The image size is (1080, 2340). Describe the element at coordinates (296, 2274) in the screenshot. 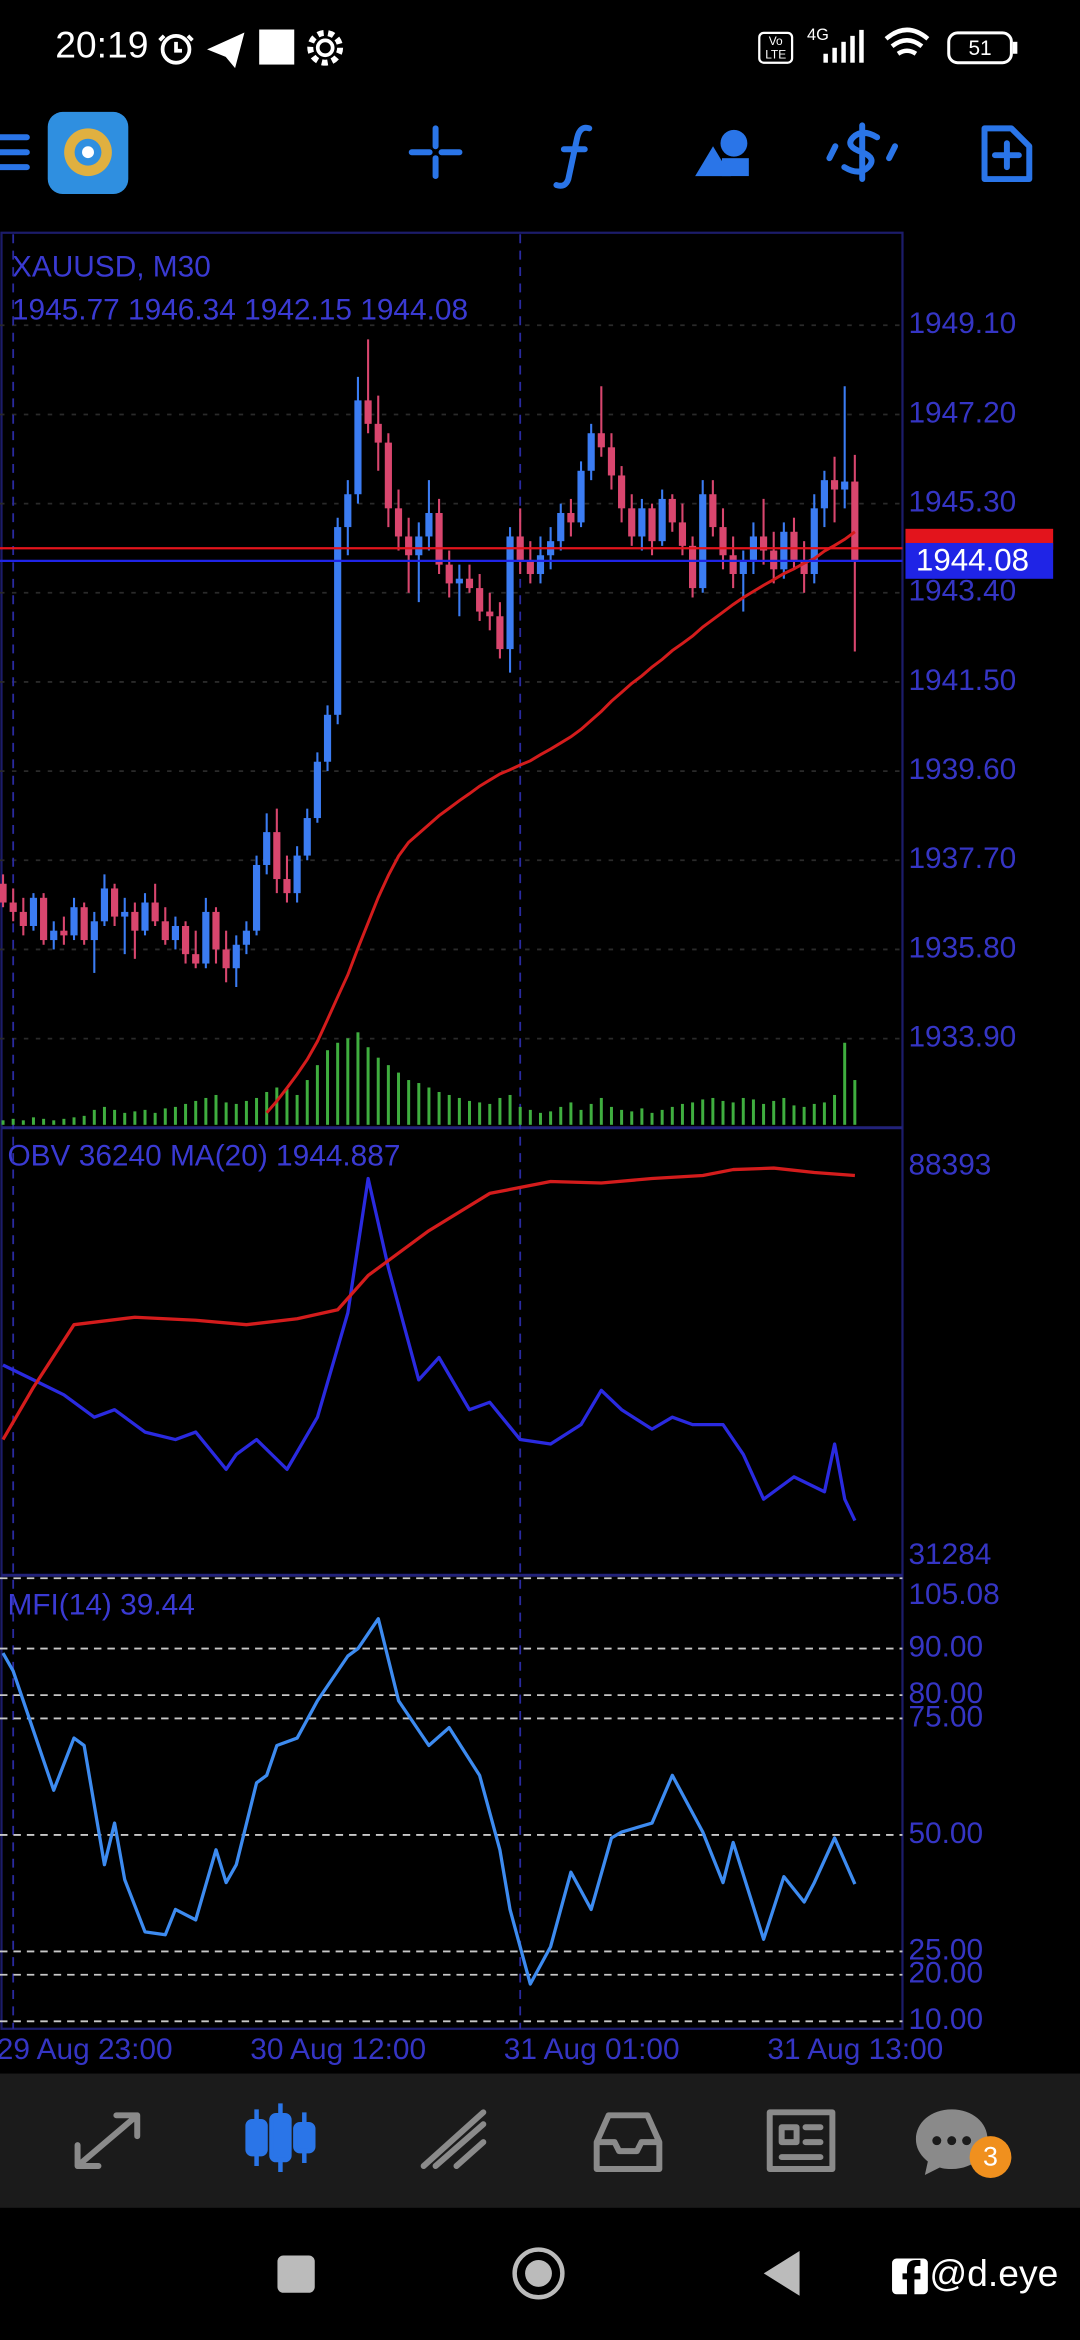

I see `recents-button` at that location.